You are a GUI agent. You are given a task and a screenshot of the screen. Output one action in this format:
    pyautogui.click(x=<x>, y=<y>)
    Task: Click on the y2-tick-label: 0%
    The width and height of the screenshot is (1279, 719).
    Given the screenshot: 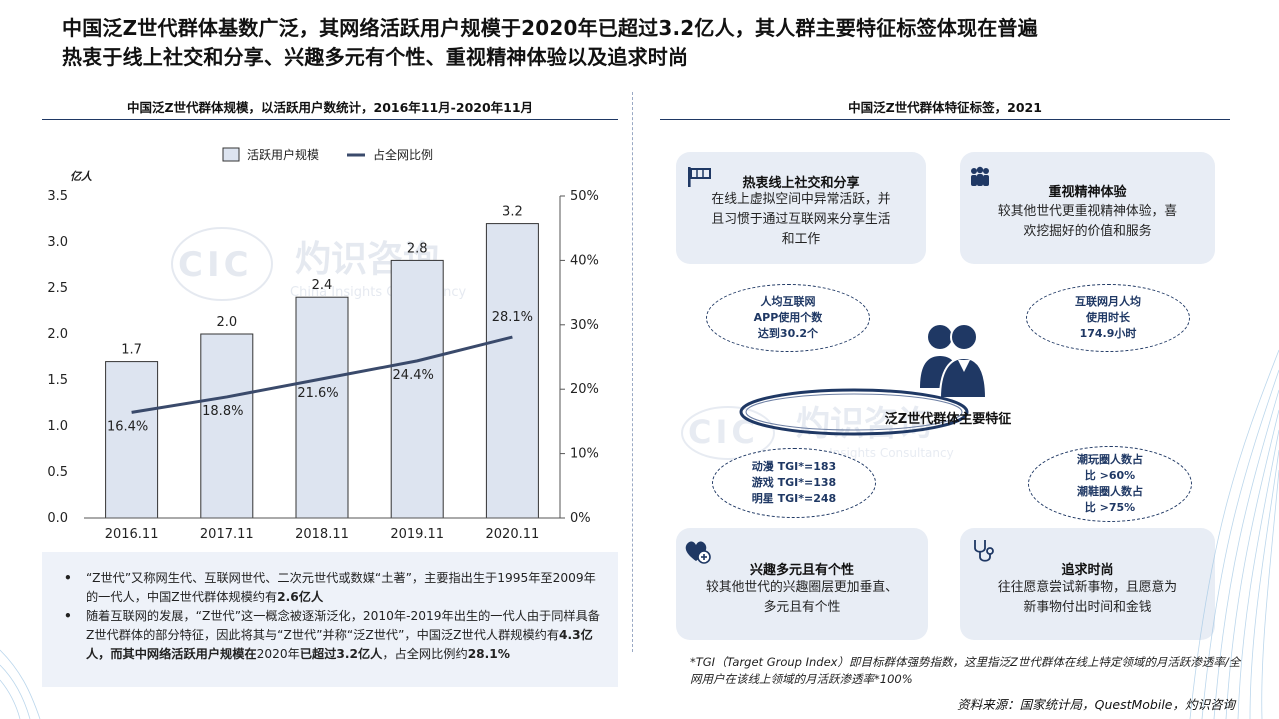 What is the action you would take?
    pyautogui.click(x=580, y=518)
    